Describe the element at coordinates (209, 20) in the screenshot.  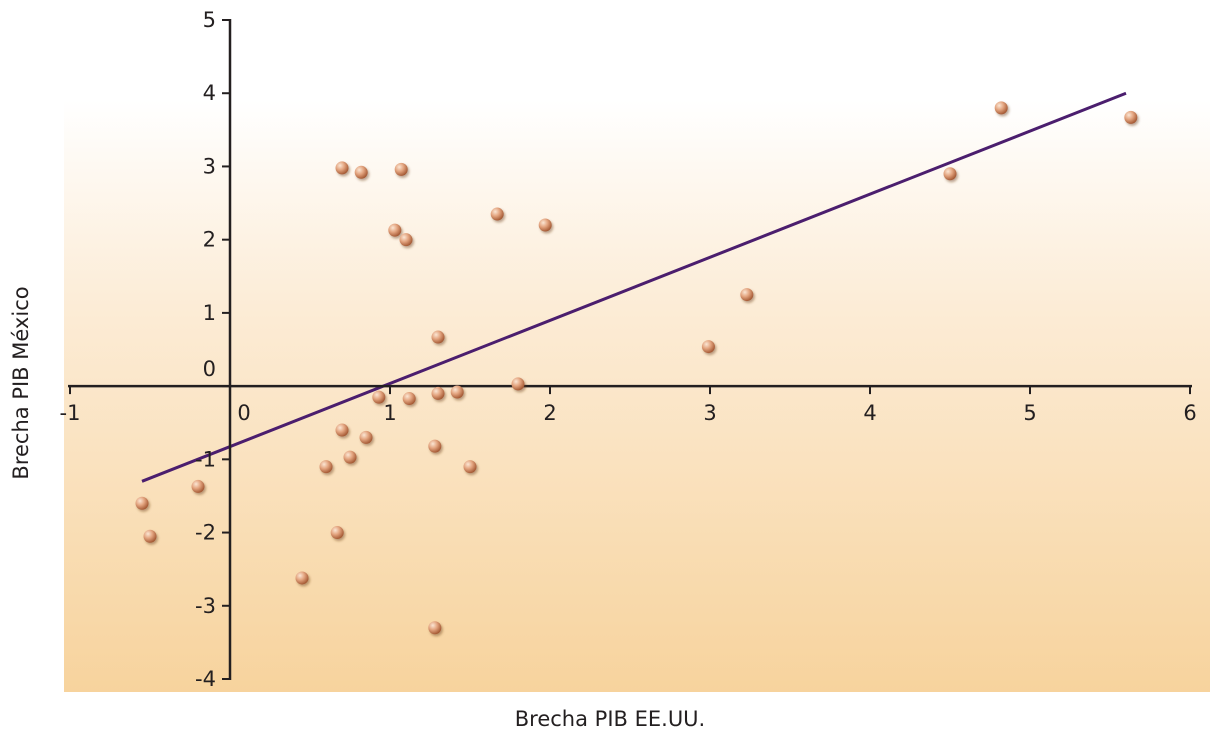
I see `y-tick-label: 5` at that location.